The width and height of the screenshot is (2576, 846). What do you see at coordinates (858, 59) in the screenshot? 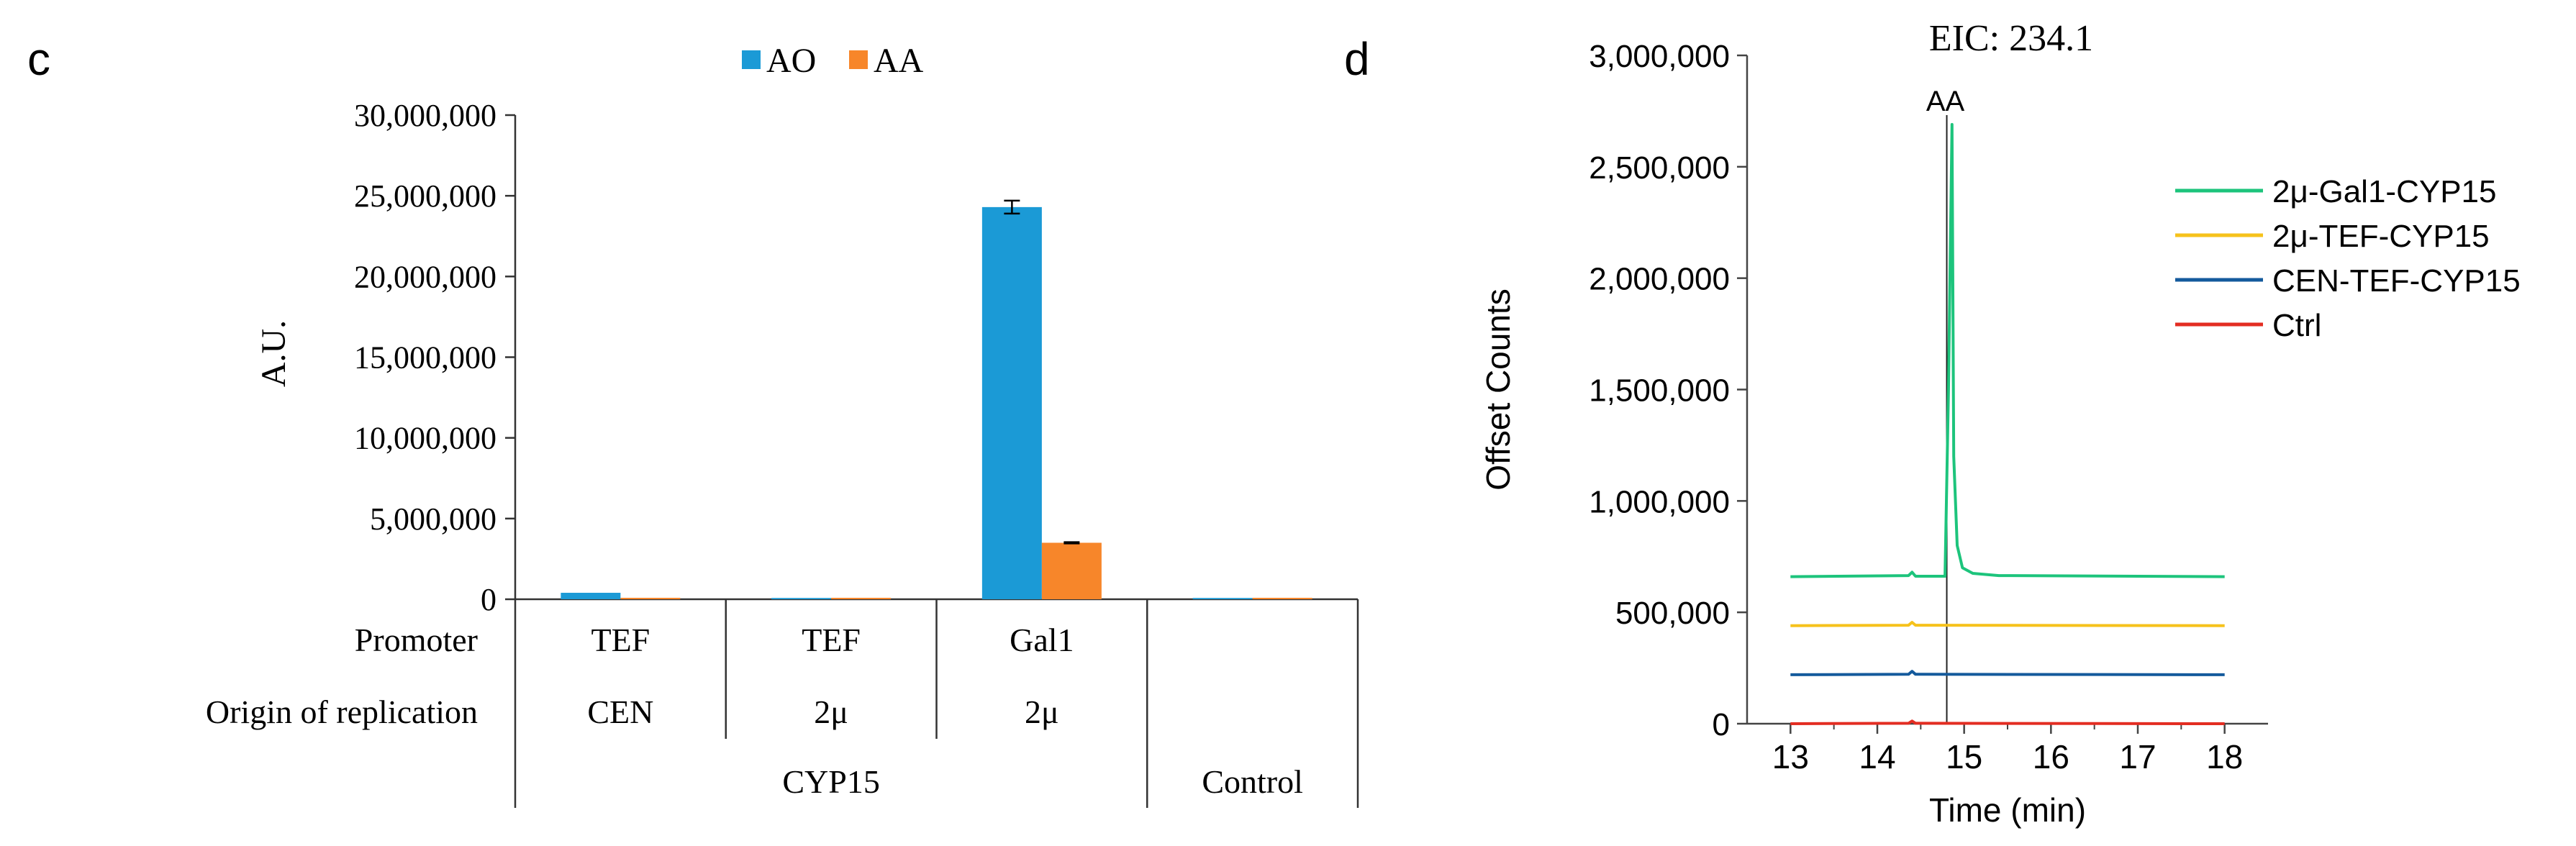
I see `legend-swatch-aa` at bounding box center [858, 59].